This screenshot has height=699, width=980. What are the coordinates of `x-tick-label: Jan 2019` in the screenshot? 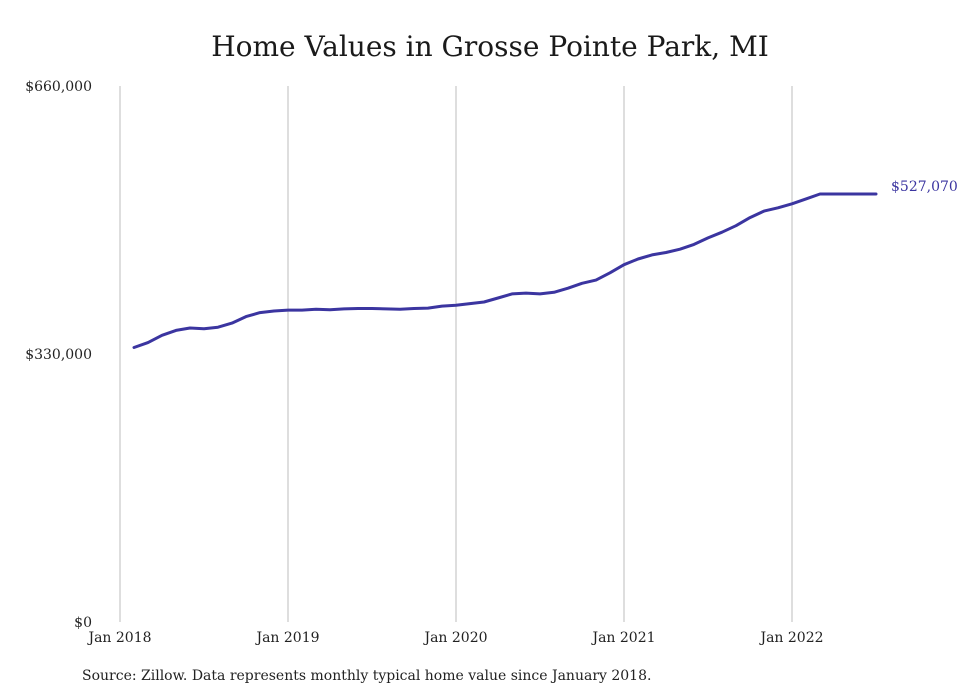 It's located at (286, 638).